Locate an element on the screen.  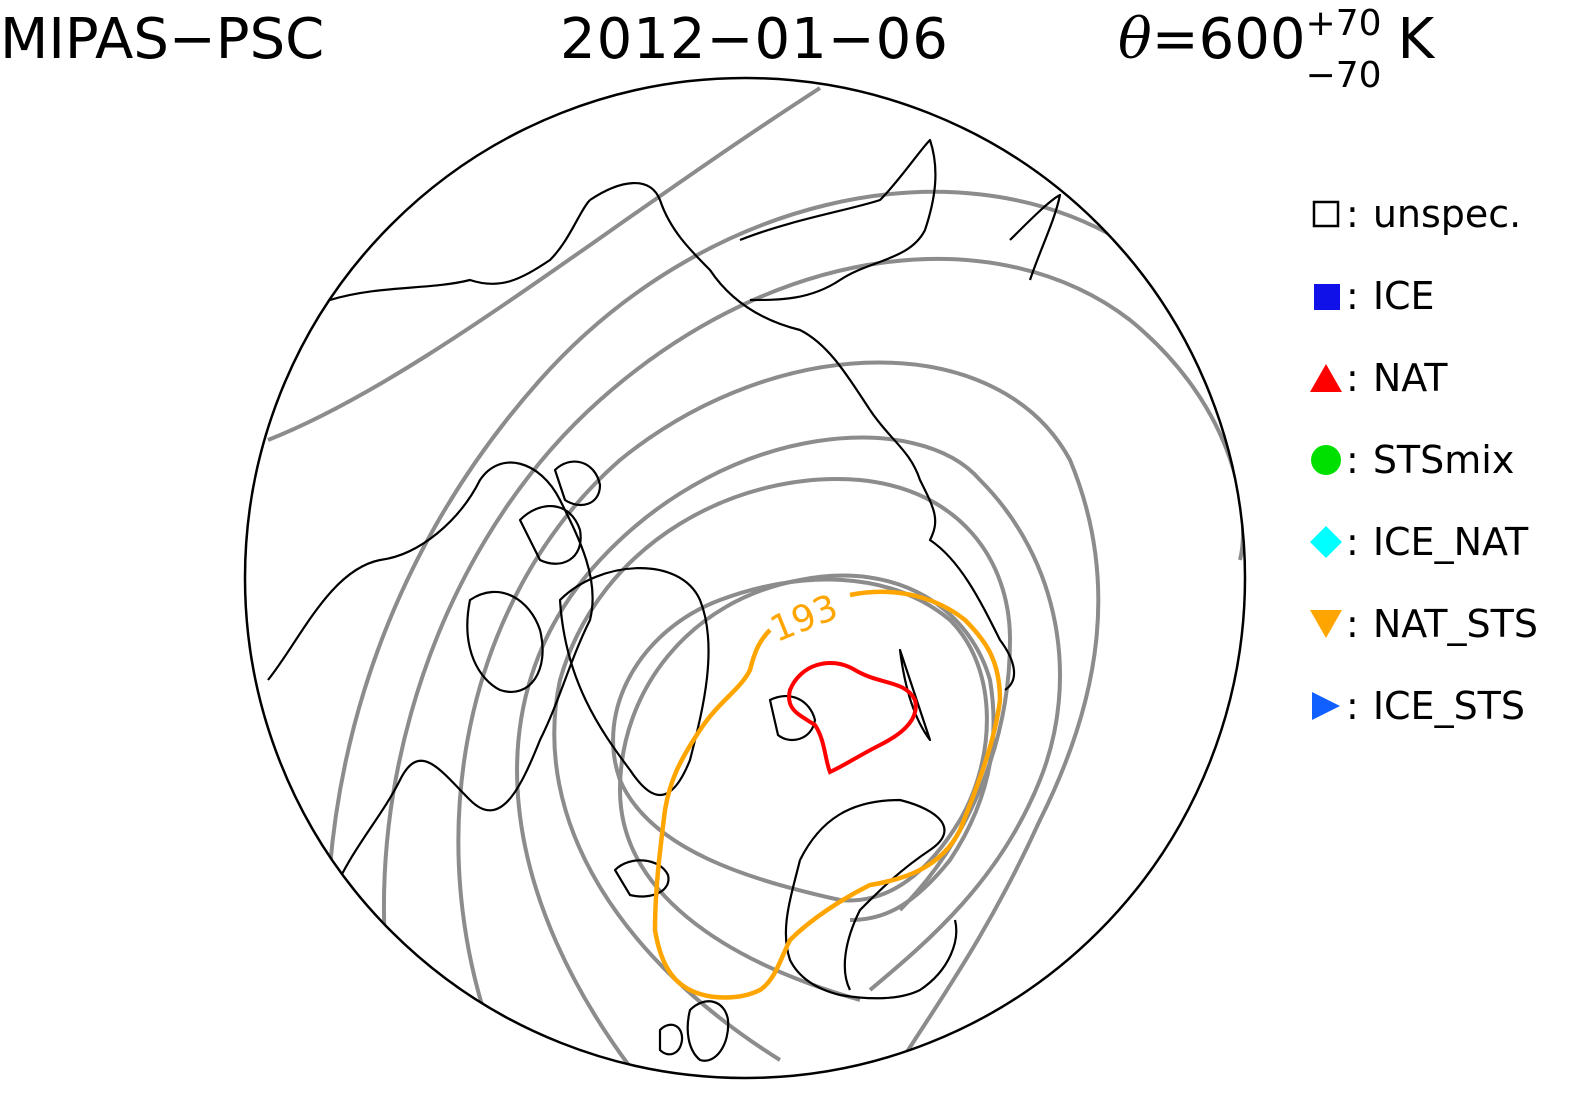
legend-label: STSmix is located at coordinates (1443, 460).